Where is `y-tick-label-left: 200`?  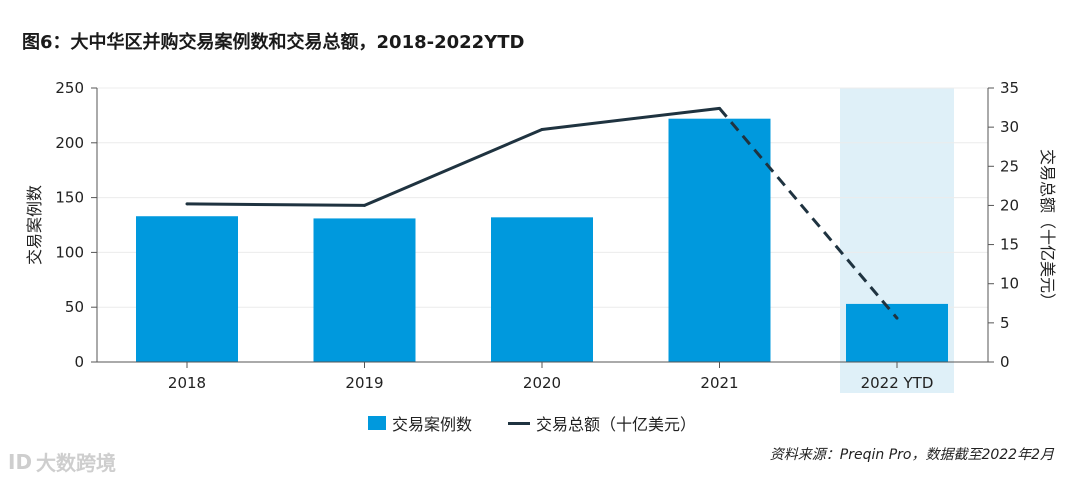
y-tick-label-left: 200 is located at coordinates (69, 143).